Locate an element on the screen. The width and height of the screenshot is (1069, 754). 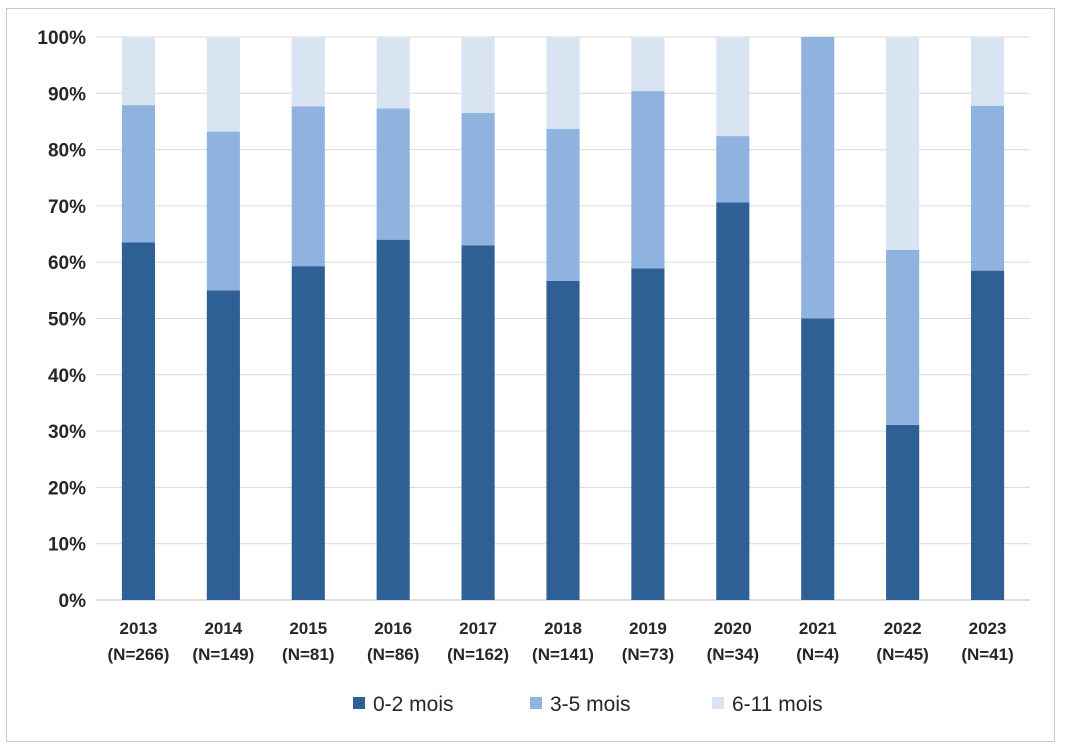
legend-label: 3-5 mois is located at coordinates (590, 704).